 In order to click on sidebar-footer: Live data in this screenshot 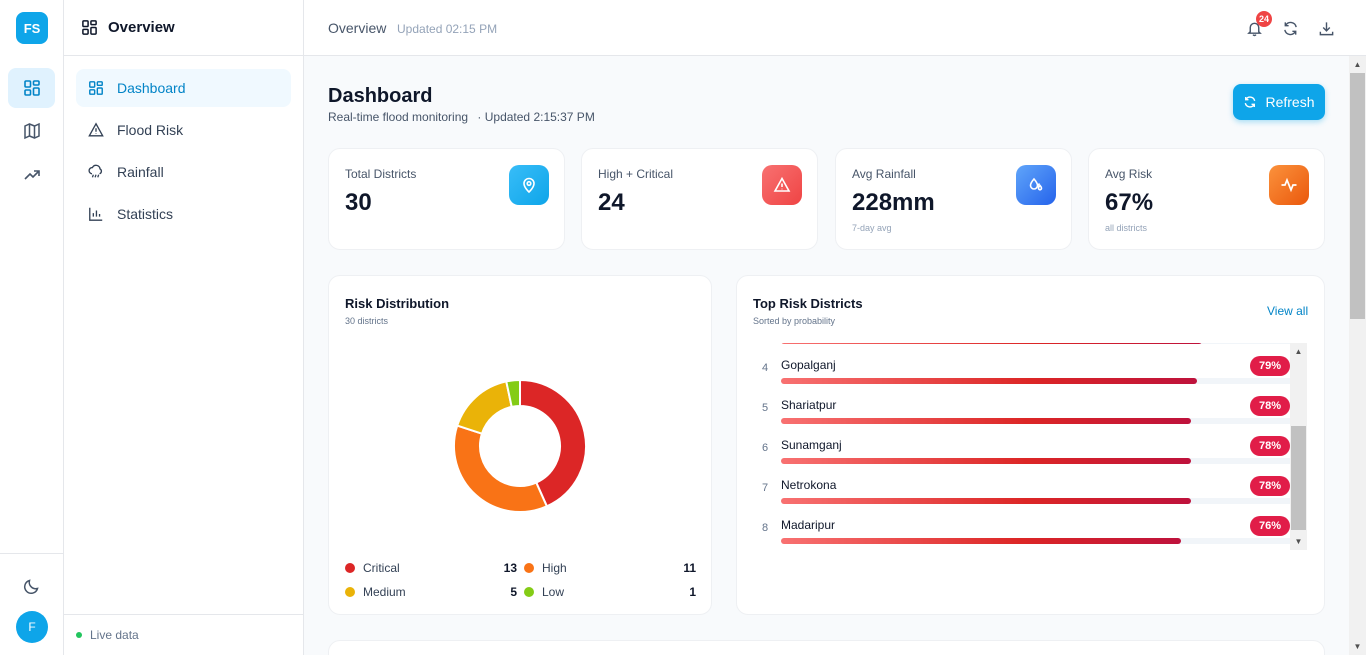, I will do `click(183, 634)`.